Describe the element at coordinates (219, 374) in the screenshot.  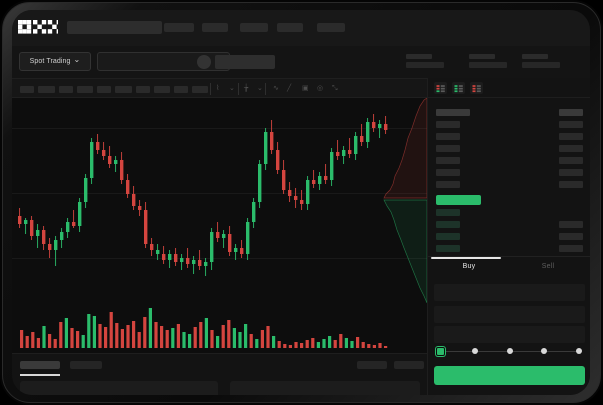
I see `orders-panel` at that location.